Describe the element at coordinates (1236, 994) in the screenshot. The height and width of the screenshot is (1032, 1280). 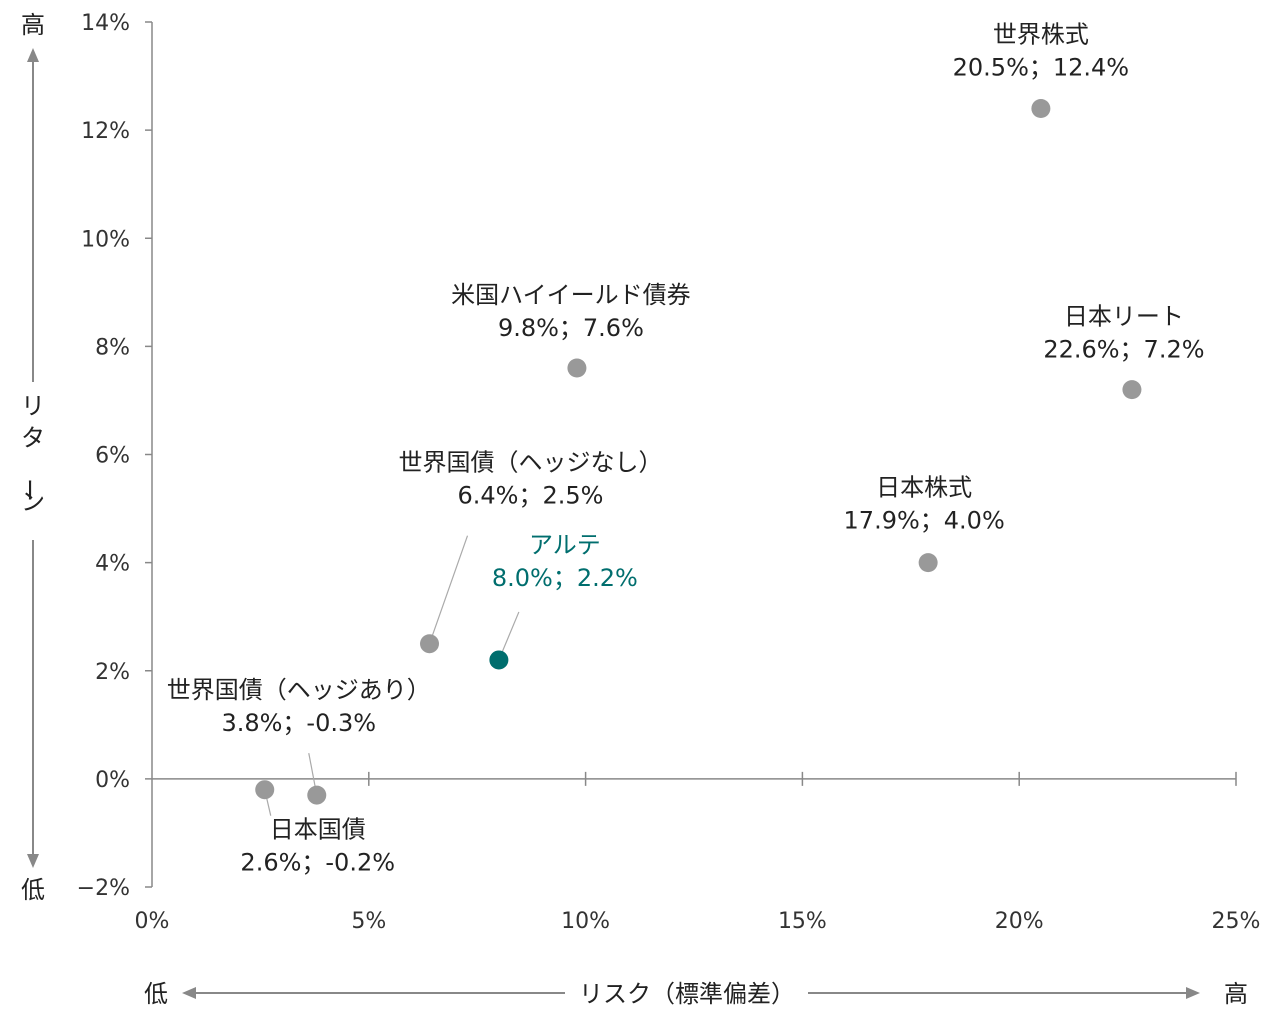
I see `x-high-label: 高` at that location.